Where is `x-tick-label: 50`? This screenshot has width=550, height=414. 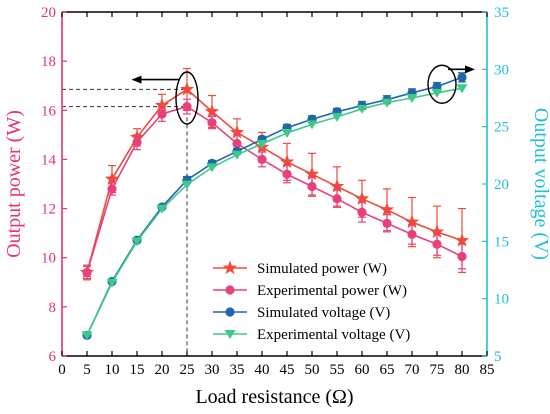 x-tick-label: 50 is located at coordinates (312, 370).